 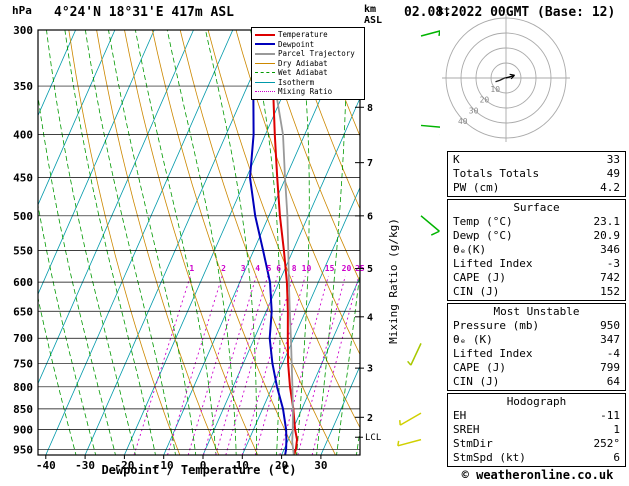 What do you see at coordinates (364, 263) in the screenshot?
I see `km-asl-ticks: 8 7 6 5 4 3 2` at bounding box center [364, 263].